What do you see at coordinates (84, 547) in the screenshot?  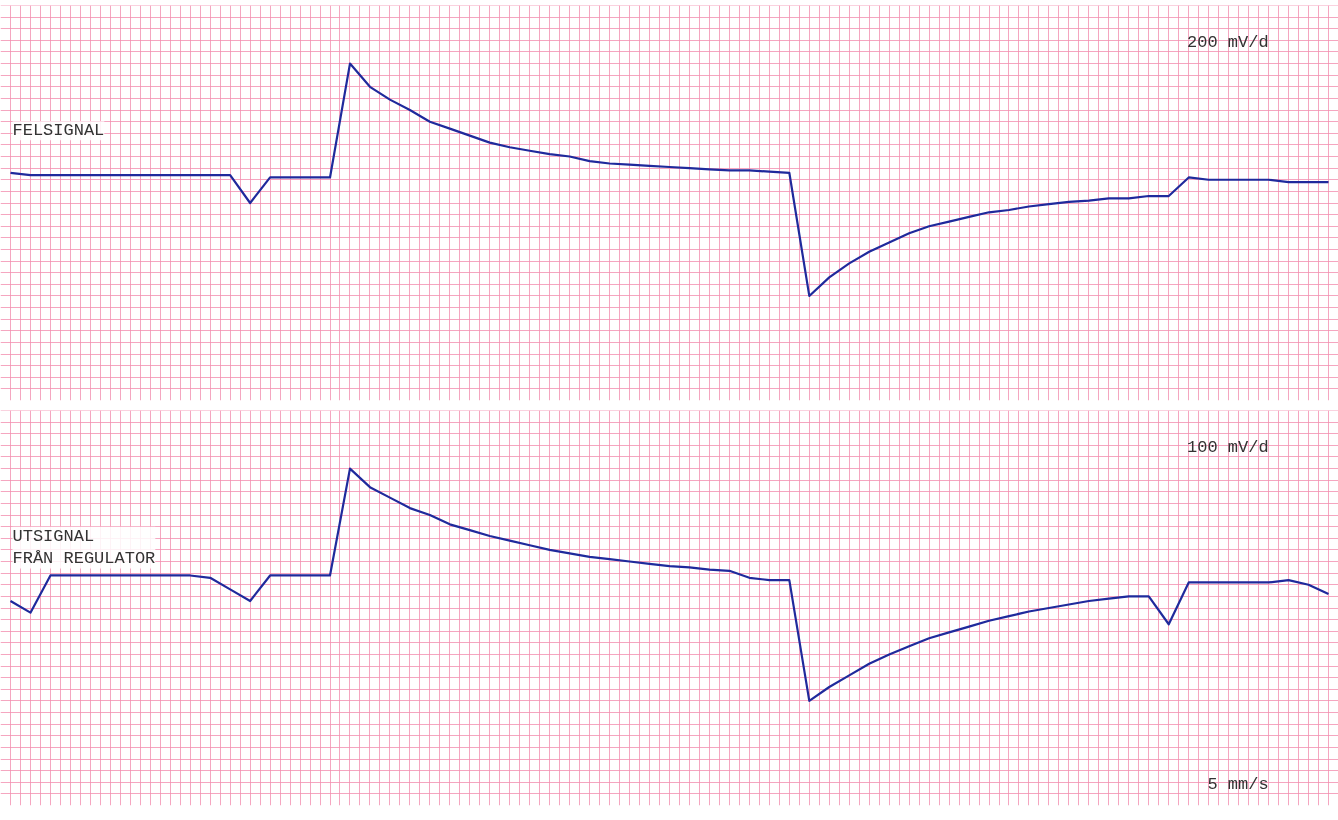 I see `series-label: UTSIGNAL FRÅN REGULATOR` at bounding box center [84, 547].